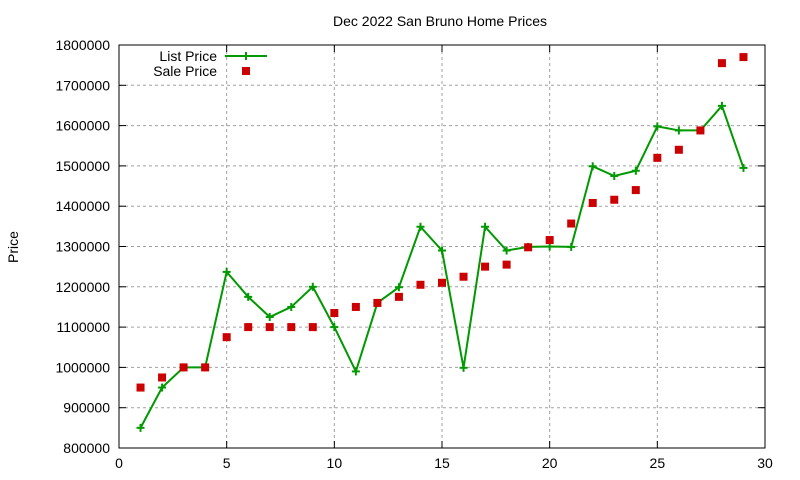  I want to click on legend-label-sale-price: Sale Price, so click(185, 71).